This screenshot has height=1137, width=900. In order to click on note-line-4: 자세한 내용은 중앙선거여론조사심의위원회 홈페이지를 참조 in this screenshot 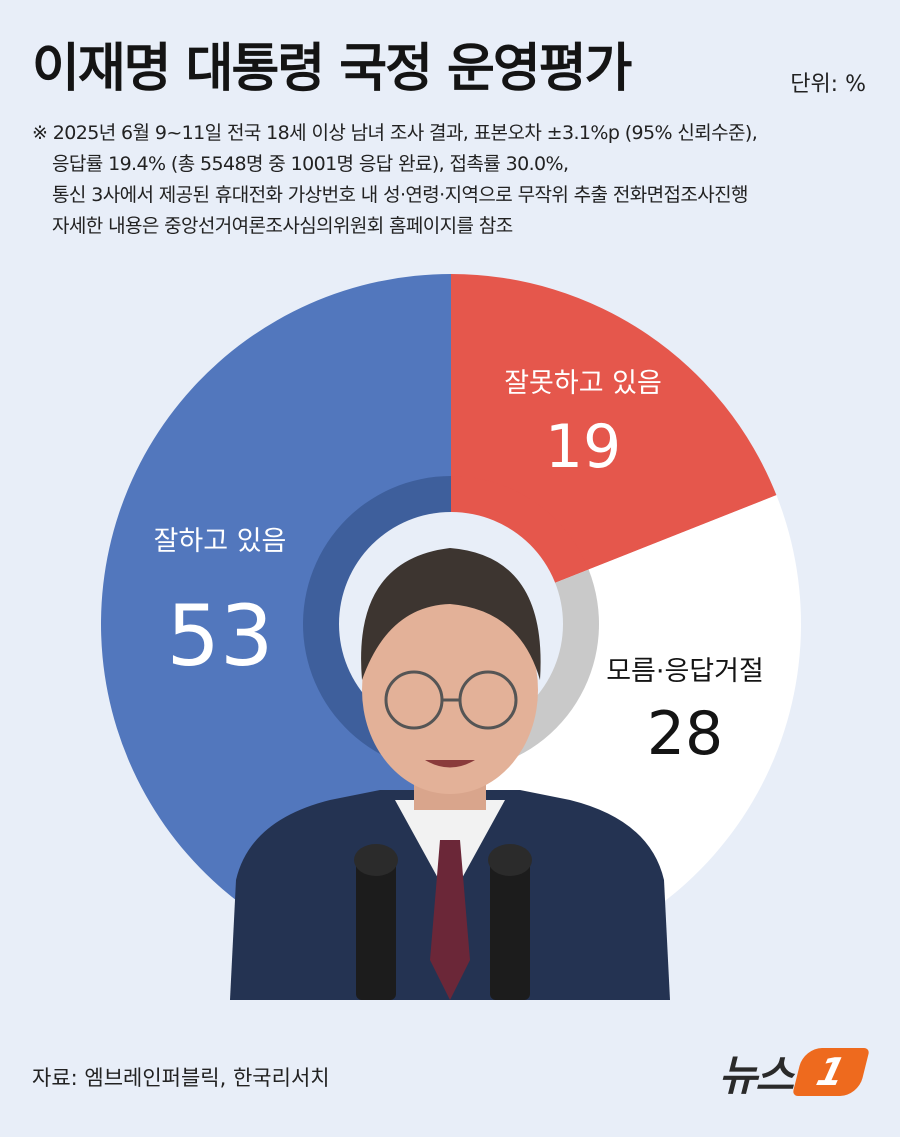, I will do `click(282, 226)`.